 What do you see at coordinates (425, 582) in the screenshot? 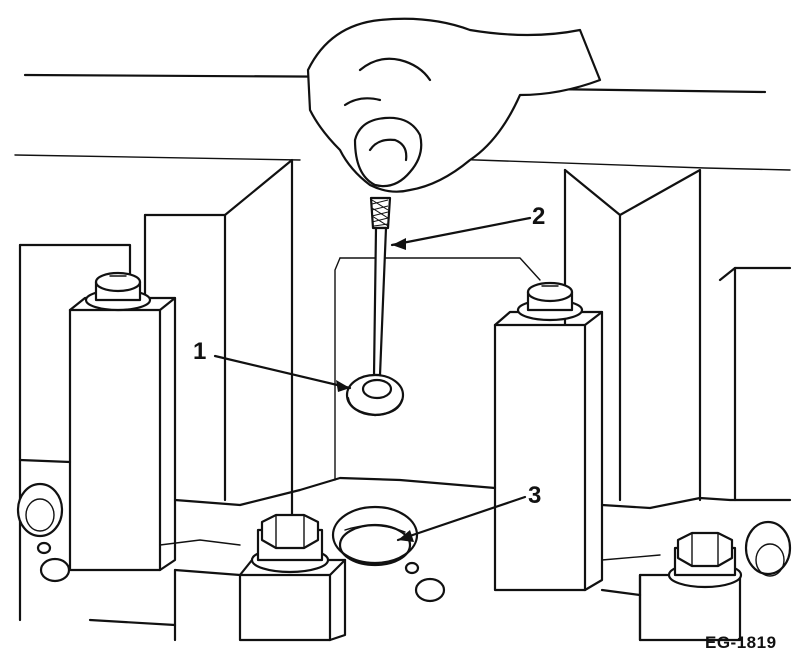
I see `center-small-holes` at bounding box center [425, 582].